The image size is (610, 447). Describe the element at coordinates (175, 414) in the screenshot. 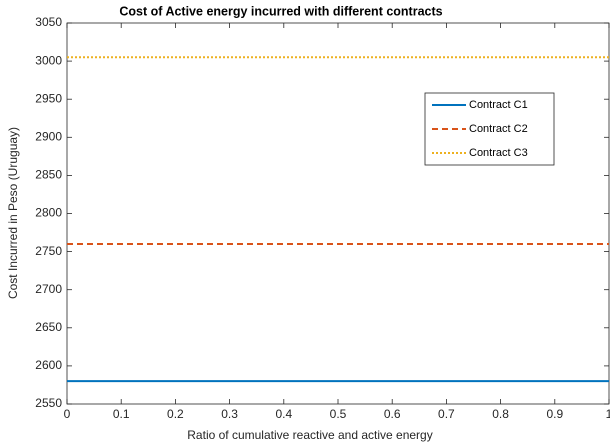

I see `x-tick-label: 0.2` at that location.